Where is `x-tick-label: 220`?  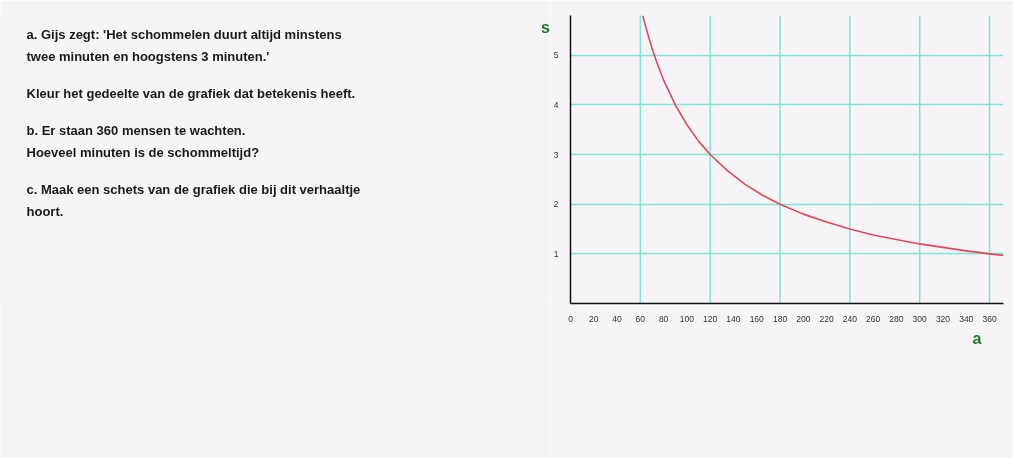
x-tick-label: 220 is located at coordinates (826, 318).